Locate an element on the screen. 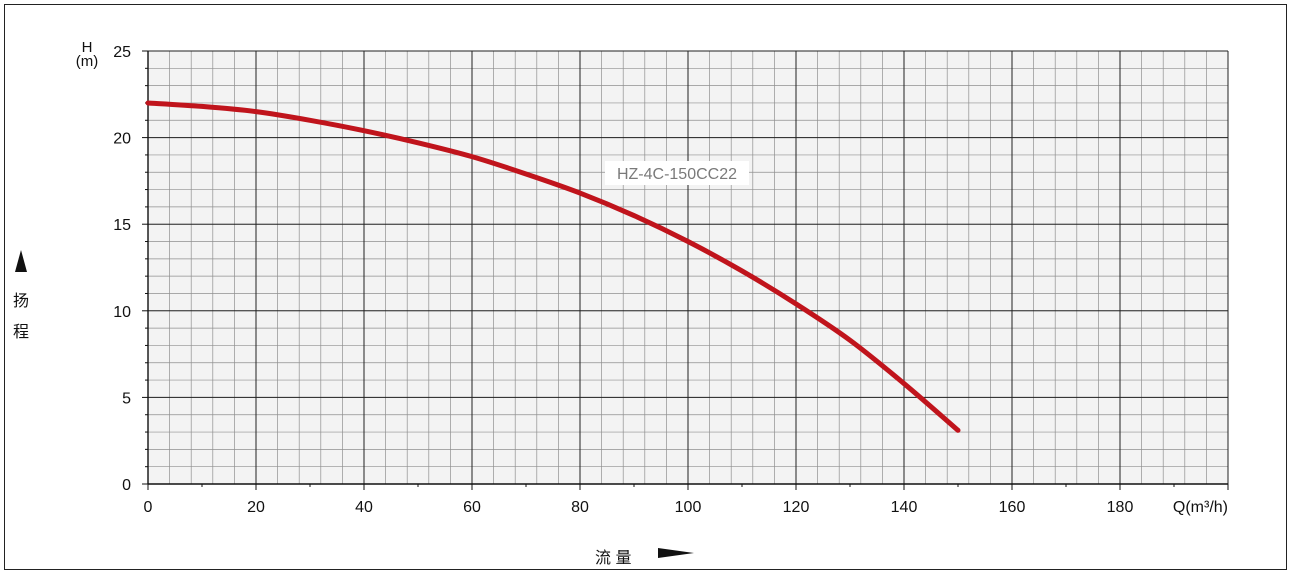 The image size is (1293, 576). series-label-group: HZ-4C-150CC22 is located at coordinates (677, 173).